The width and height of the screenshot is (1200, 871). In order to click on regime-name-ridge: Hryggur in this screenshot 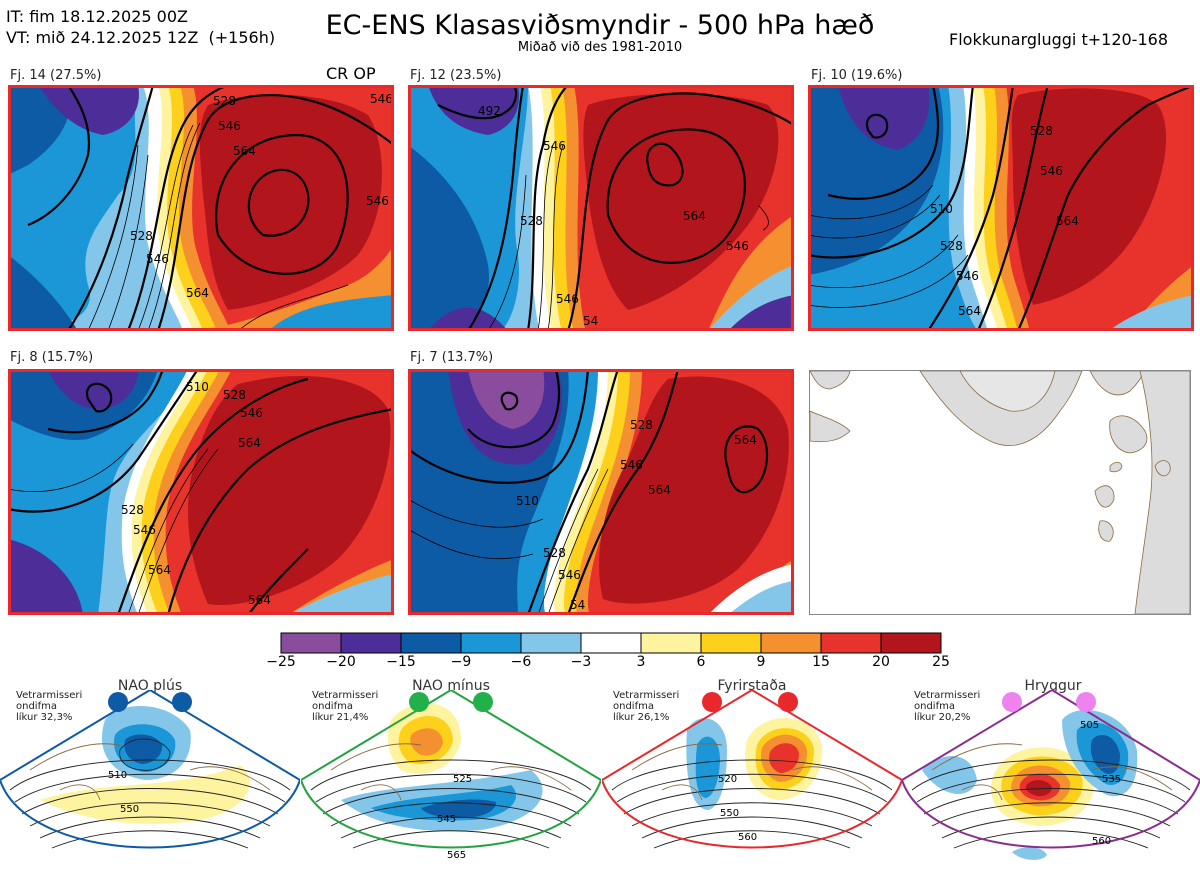, I will do `click(1053, 686)`.